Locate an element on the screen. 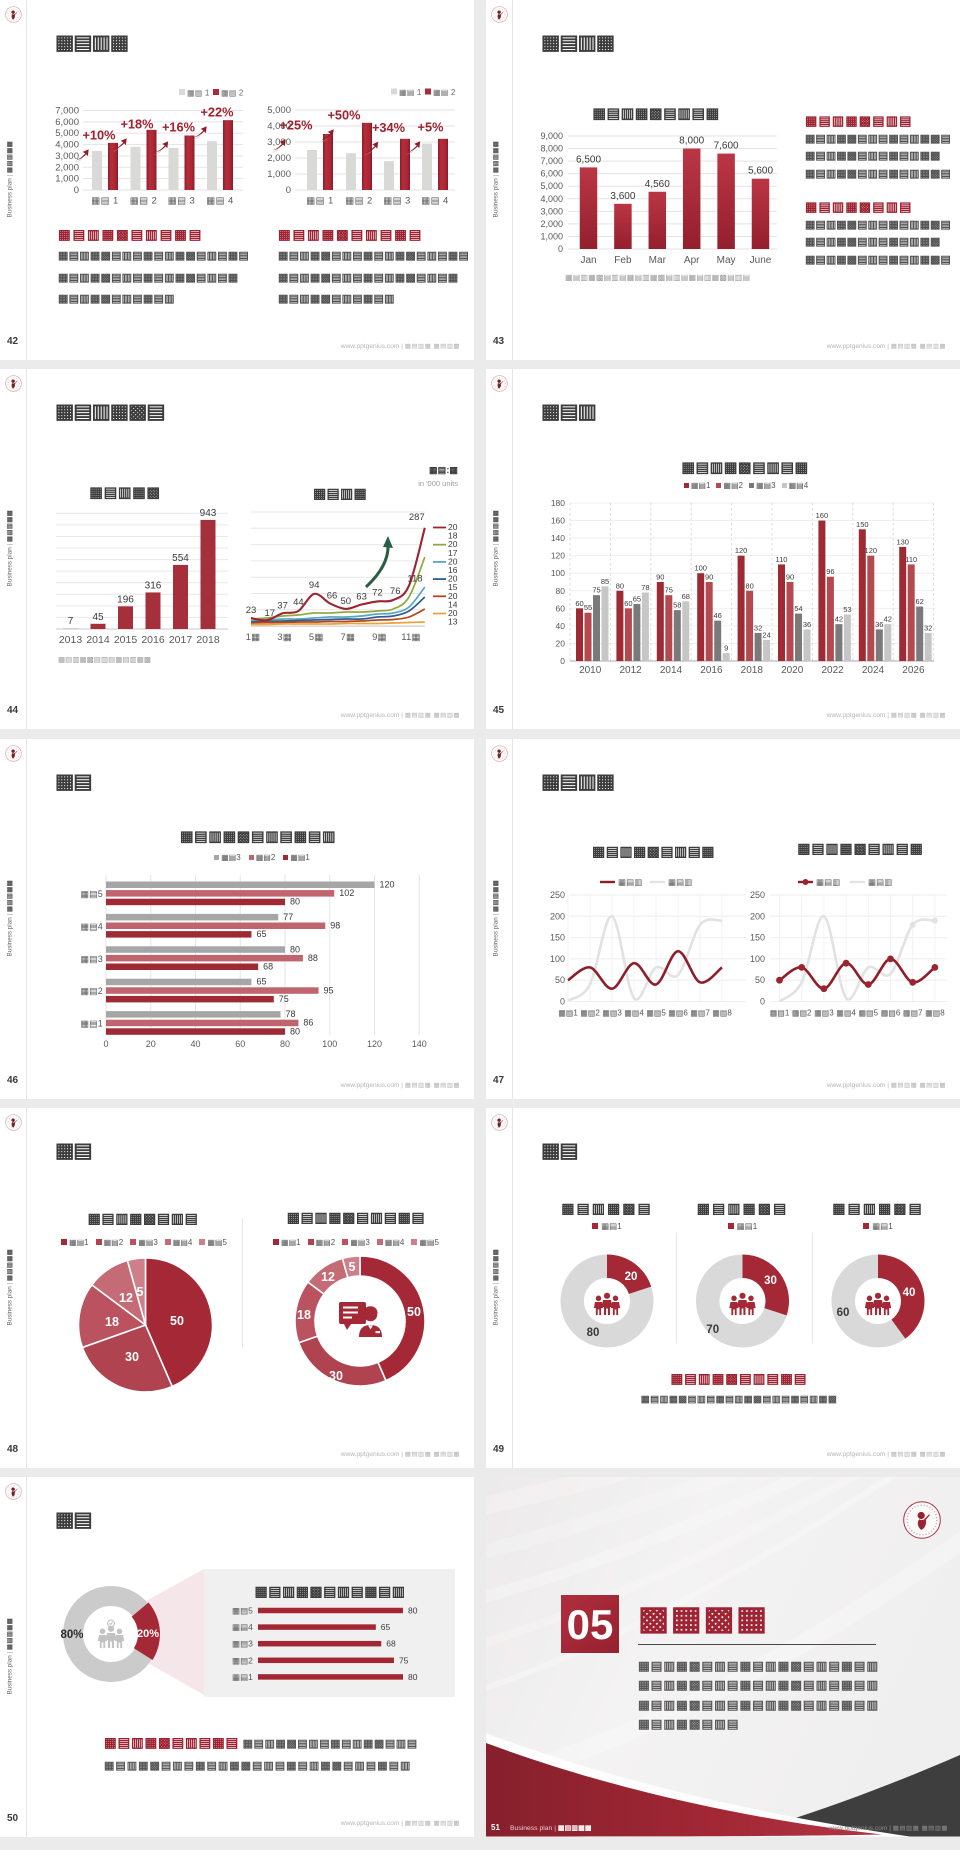 The height and width of the screenshot is (1850, 960). svg-text: ▦▤1 is located at coordinates (568, 1013).